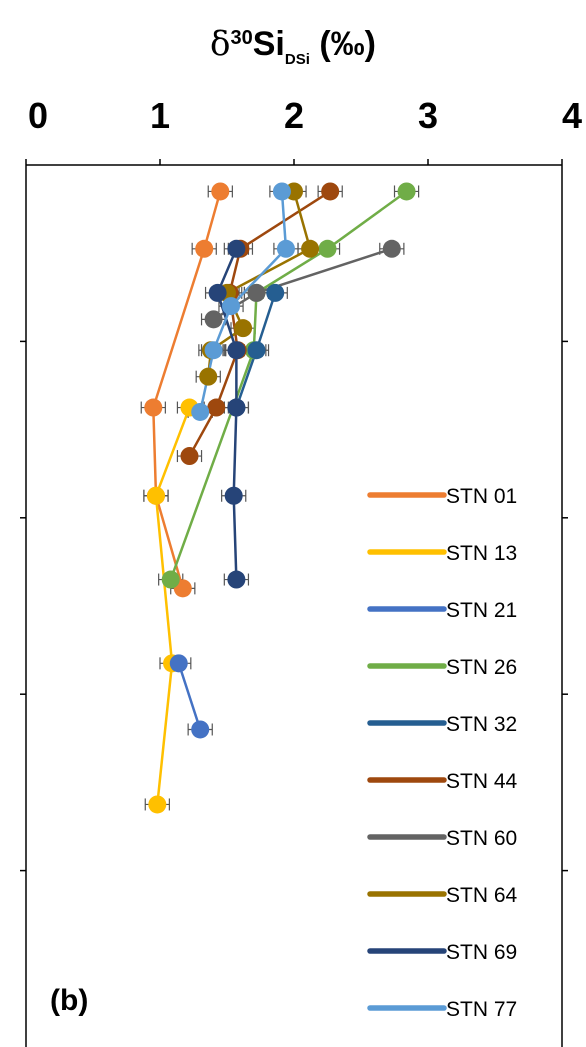 The height and width of the screenshot is (1047, 586). Describe the element at coordinates (38, 115) in the screenshot. I see `x-tick-label-0: 0` at that location.